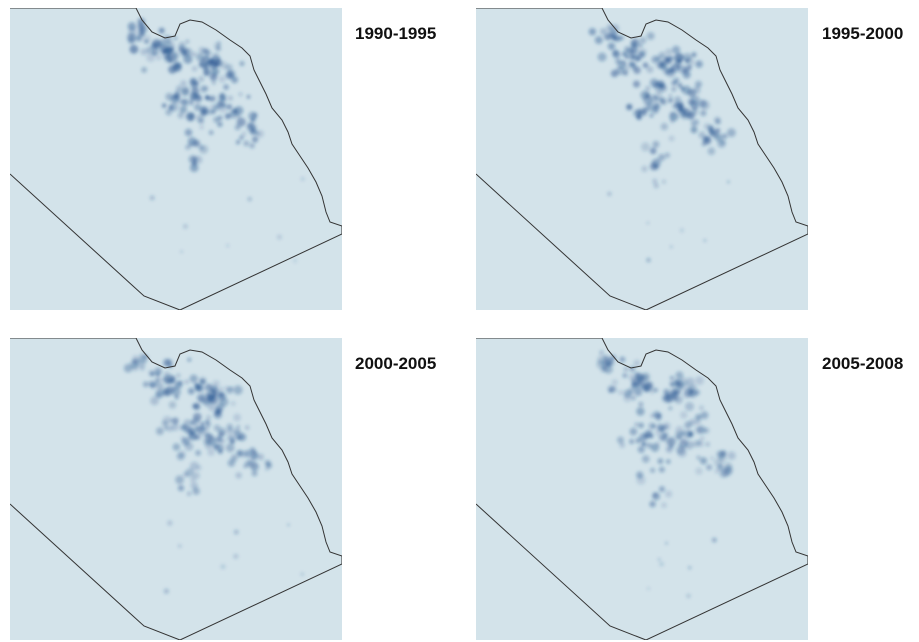  I want to click on period-label-1990-1995: 1990-1995, so click(396, 33).